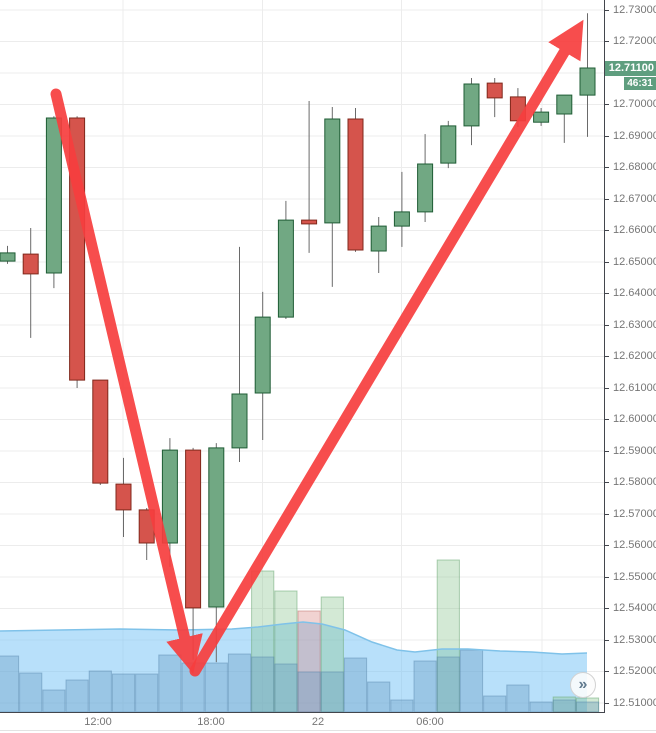 This screenshot has width=656, height=733. I want to click on time-axis-label: 22, so click(318, 722).